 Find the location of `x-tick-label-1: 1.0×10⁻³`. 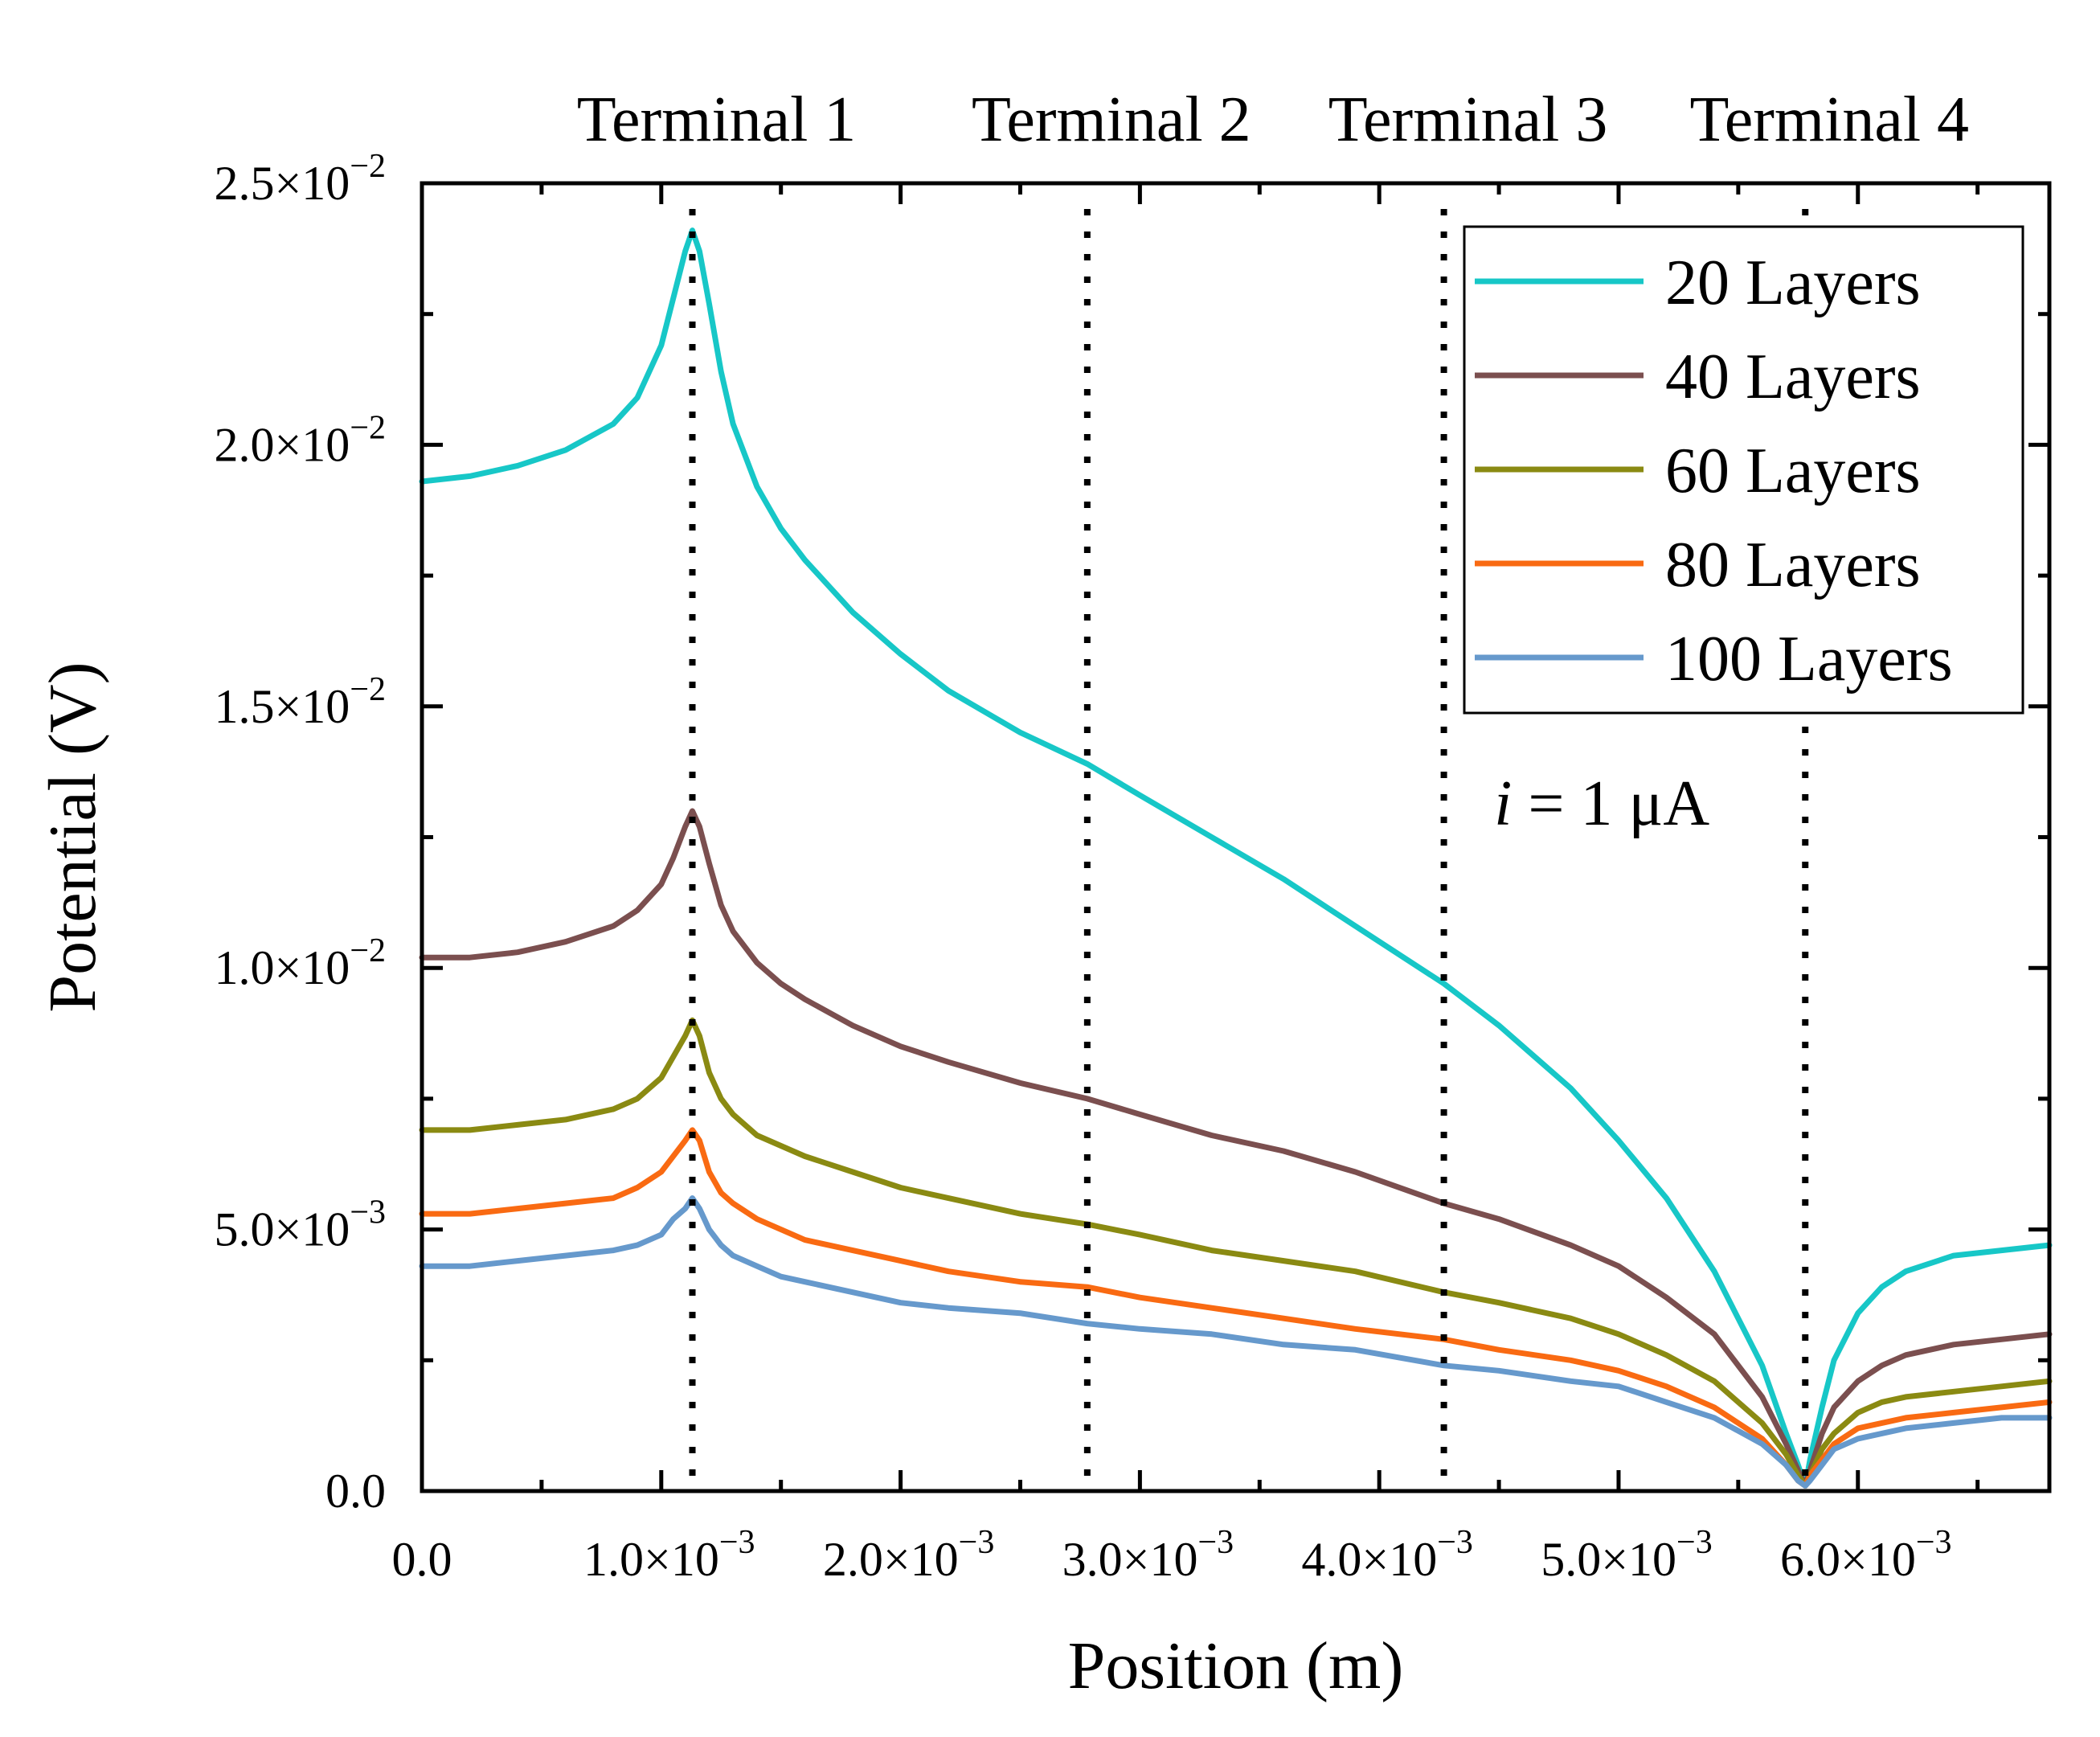

x-tick-label-1: 1.0×10⁻³ is located at coordinates (669, 1555).